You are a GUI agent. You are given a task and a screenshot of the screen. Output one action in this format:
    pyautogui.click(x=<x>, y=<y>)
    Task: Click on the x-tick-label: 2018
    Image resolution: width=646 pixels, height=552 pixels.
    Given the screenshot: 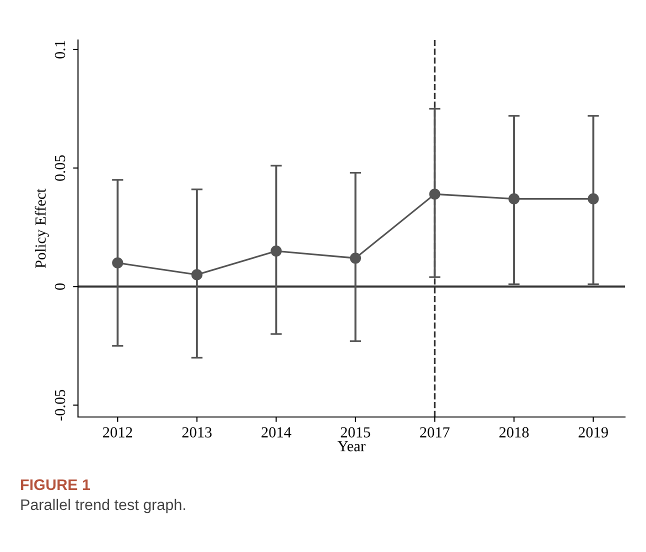 What is the action you would take?
    pyautogui.click(x=514, y=432)
    